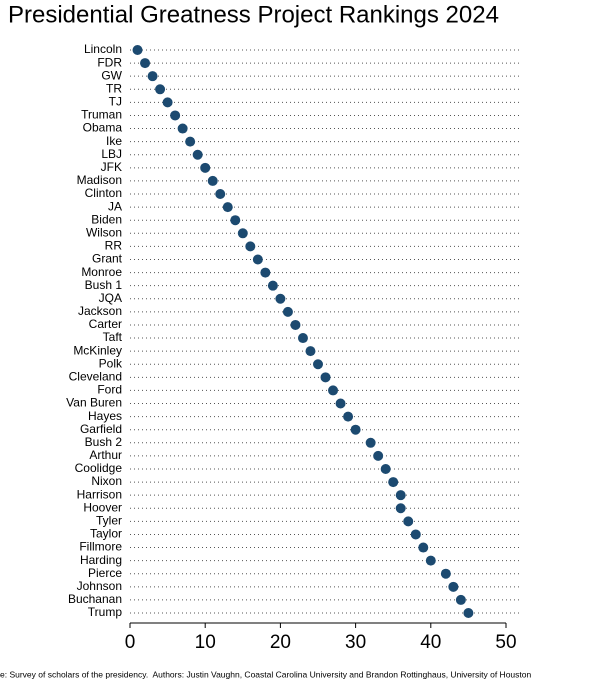 The height and width of the screenshot is (684, 590). What do you see at coordinates (109, 521) in the screenshot?
I see `y-tick-label: Tyler` at bounding box center [109, 521].